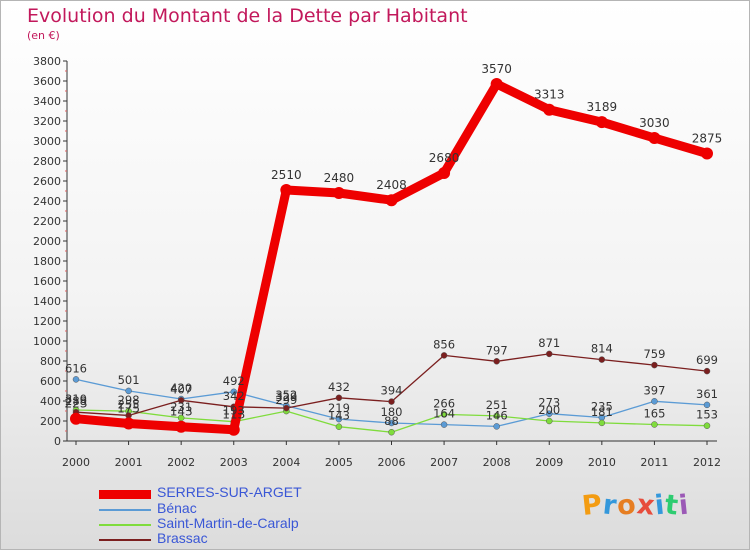 This screenshot has width=750, height=550. What do you see at coordinates (47, 281) in the screenshot?
I see `y-tick-label: 1600` at bounding box center [47, 281].